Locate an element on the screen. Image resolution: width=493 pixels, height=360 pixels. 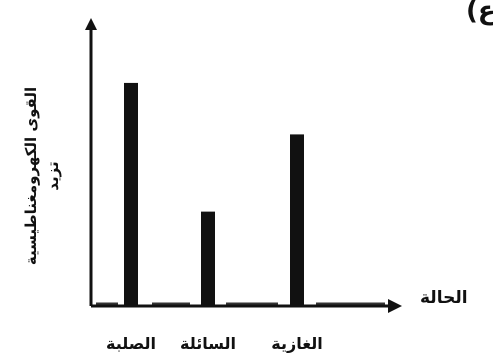
category-label-liquid: السائلة is located at coordinates (208, 343).